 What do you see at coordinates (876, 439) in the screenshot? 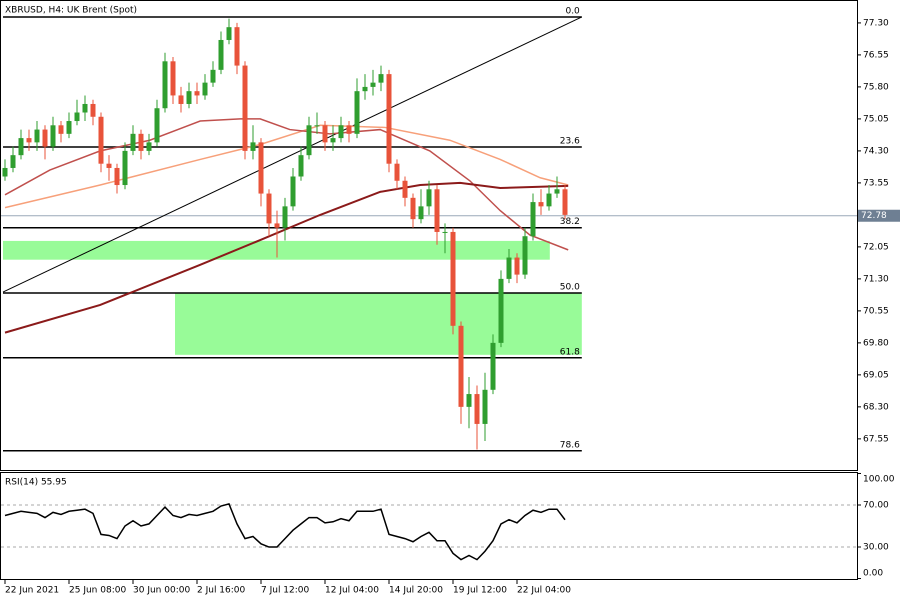
I see `y-tick-label: 67.55` at bounding box center [876, 439].